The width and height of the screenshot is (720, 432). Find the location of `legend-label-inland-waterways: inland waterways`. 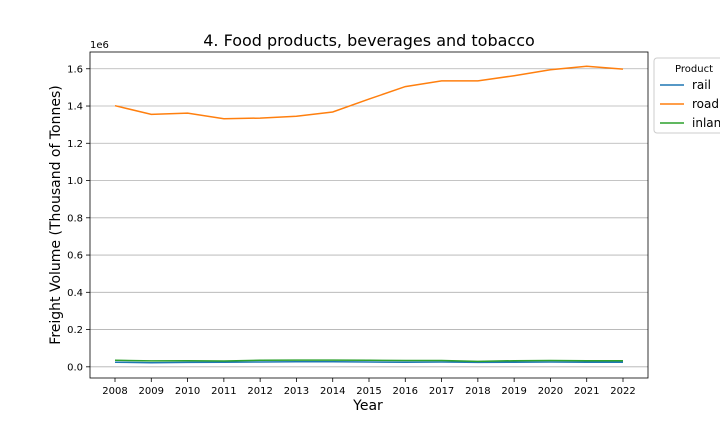

legend-label-inland-waterways: inland waterways is located at coordinates (706, 123).